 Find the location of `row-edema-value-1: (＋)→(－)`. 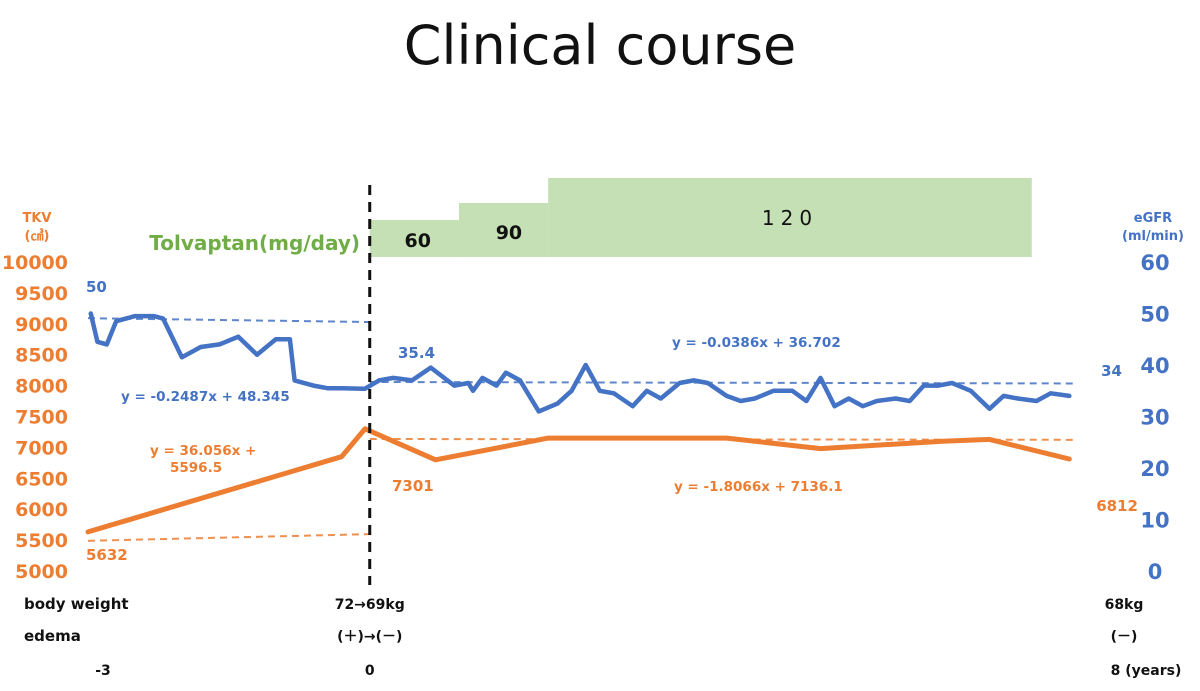

row-edema-value-1: (＋)→(－) is located at coordinates (369, 637).